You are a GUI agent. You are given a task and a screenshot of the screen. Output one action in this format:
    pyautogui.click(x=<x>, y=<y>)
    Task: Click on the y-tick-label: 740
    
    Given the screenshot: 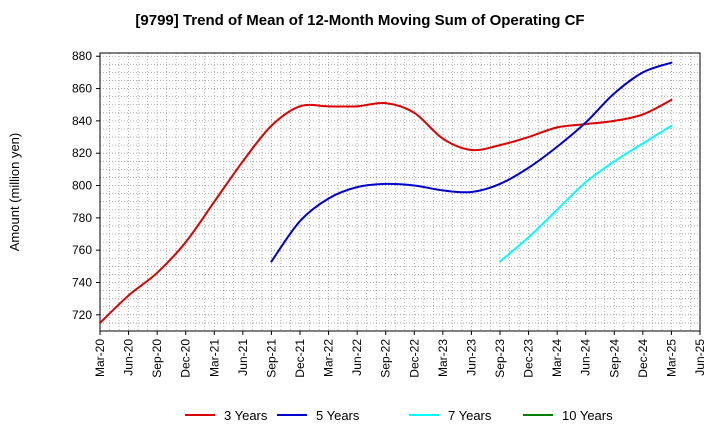 What is the action you would take?
    pyautogui.click(x=82, y=283)
    